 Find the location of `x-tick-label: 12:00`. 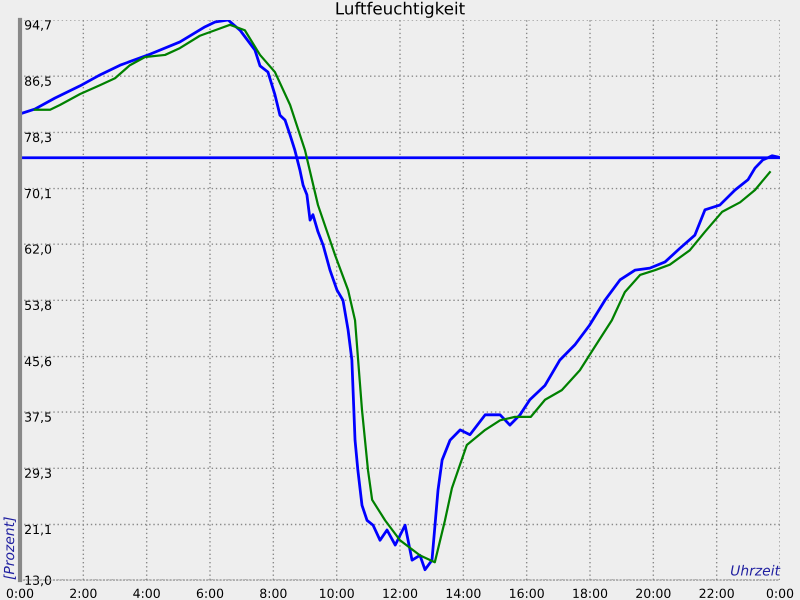

x-tick-label: 12:00 is located at coordinates (400, 593).